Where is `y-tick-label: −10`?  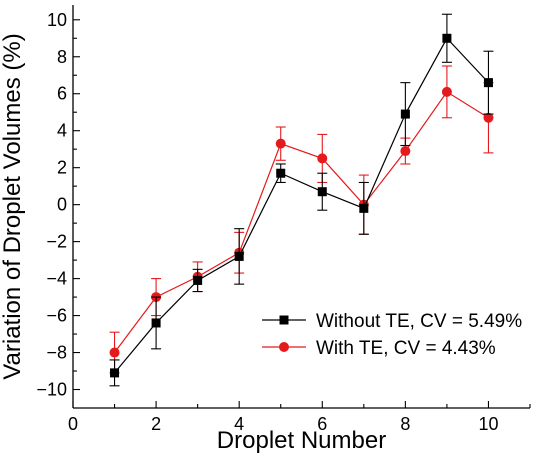
y-tick-label: −10 is located at coordinates (51, 390).